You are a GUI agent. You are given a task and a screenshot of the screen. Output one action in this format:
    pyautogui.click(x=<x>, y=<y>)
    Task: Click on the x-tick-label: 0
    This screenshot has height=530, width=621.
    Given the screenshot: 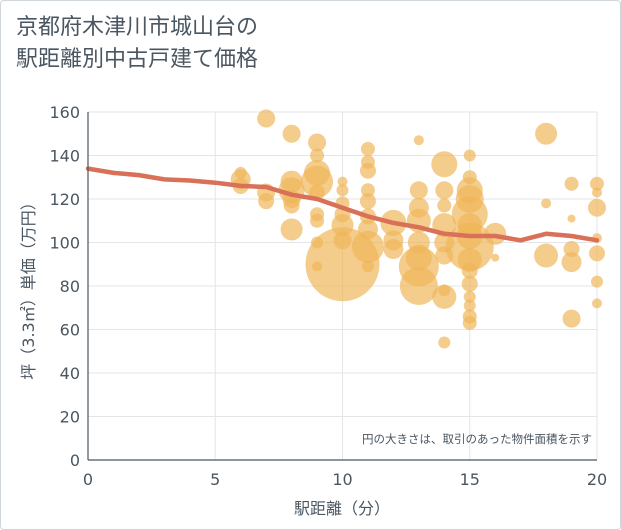 What is the action you would take?
    pyautogui.click(x=88, y=479)
    